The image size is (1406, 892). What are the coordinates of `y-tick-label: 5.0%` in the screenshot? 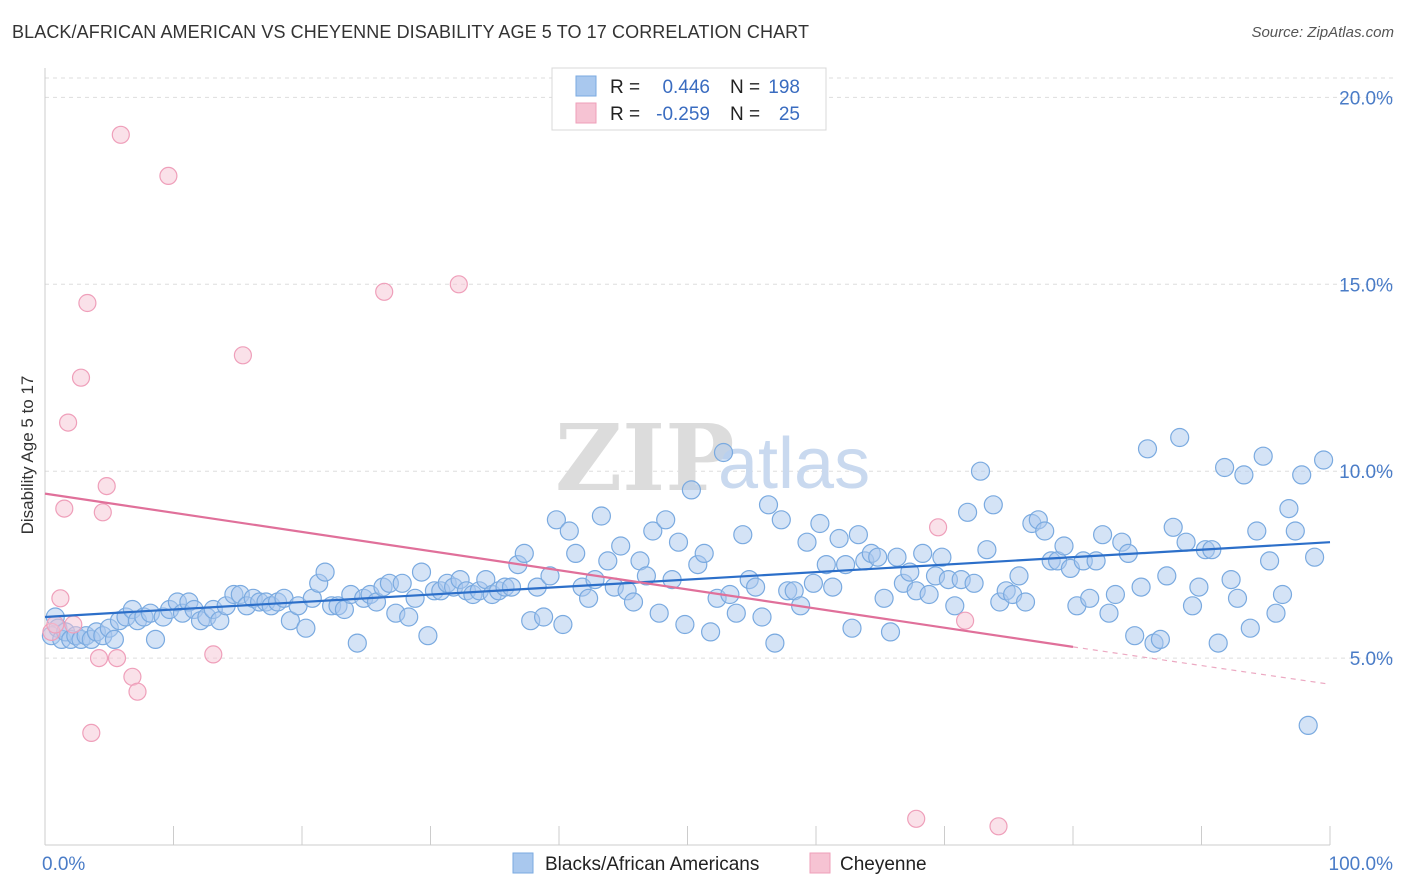 It's located at (1371, 659).